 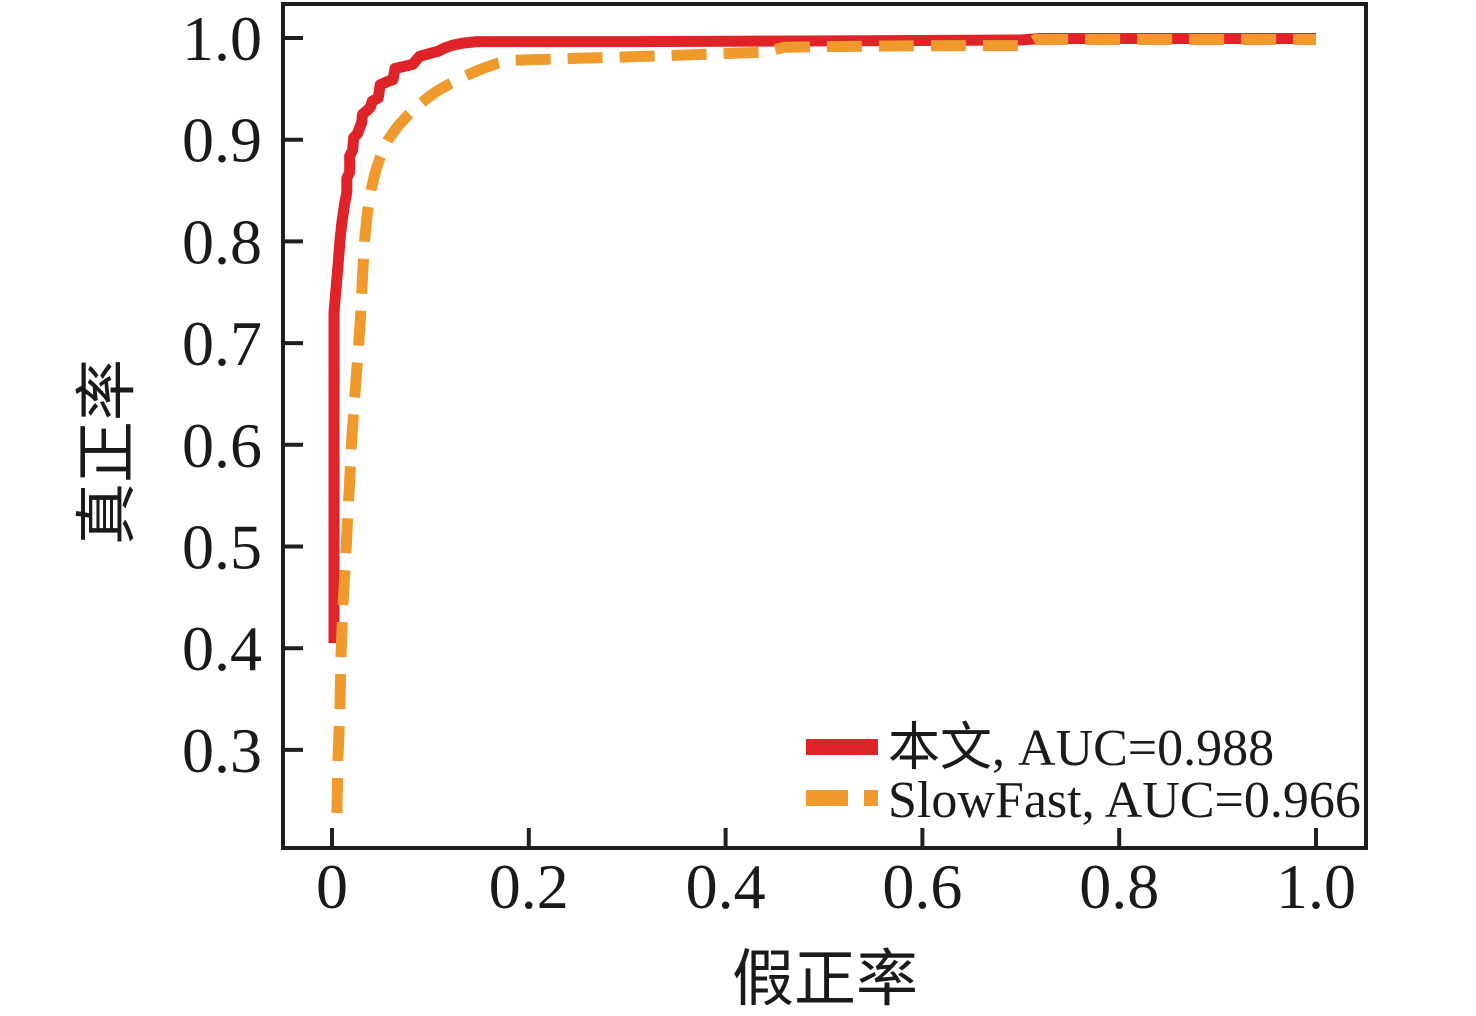 I want to click on legend-label-slowfast: SlowFast, AUC=0.966, so click(x=1124, y=800).